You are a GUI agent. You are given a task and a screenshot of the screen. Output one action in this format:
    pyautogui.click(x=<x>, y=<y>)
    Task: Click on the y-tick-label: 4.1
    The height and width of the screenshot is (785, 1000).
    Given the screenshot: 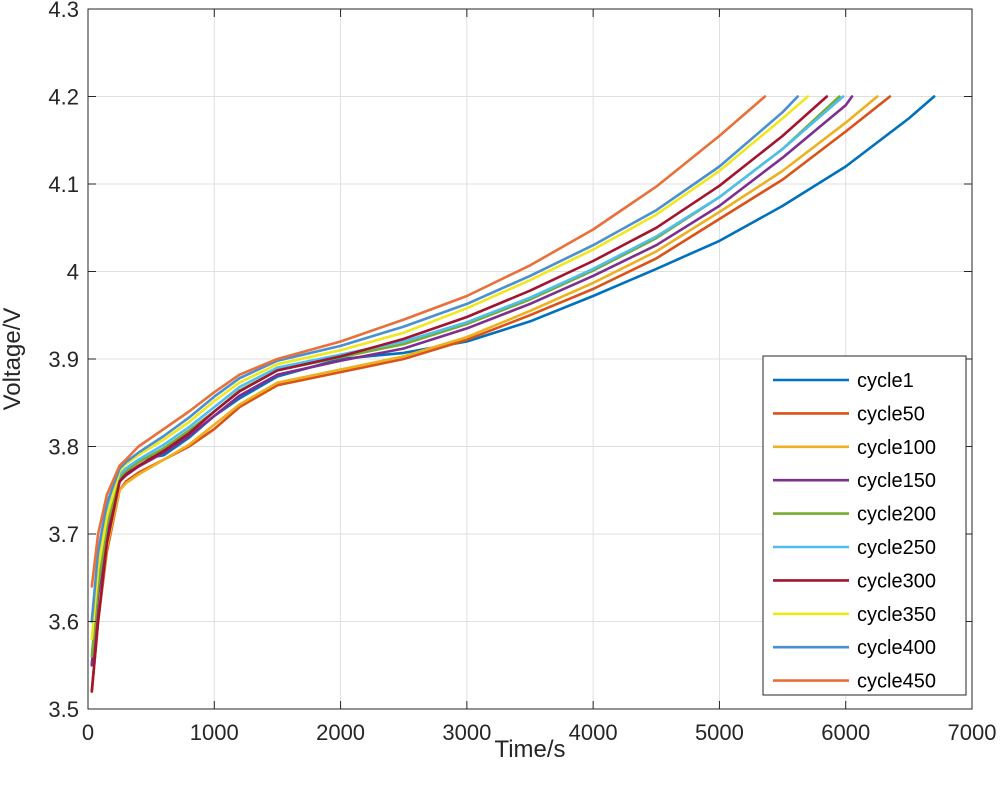 What is the action you would take?
    pyautogui.click(x=63, y=184)
    